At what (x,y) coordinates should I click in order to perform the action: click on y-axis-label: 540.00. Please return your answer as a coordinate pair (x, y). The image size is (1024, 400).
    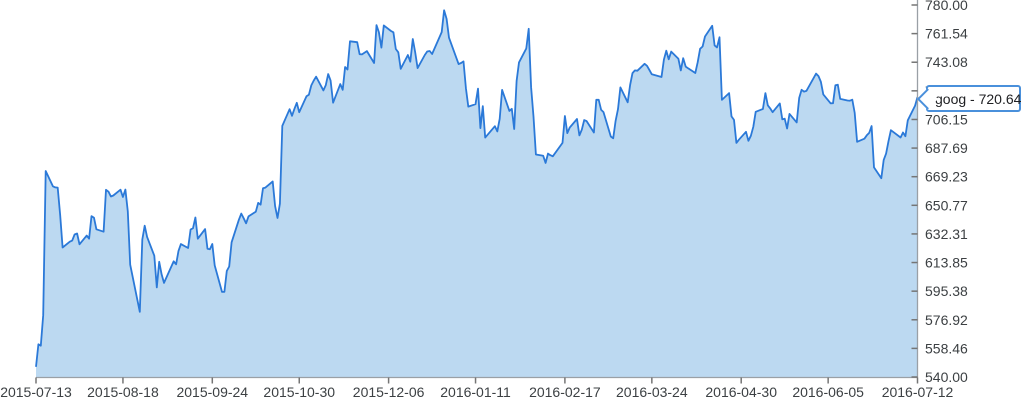
    Looking at the image, I should click on (946, 377).